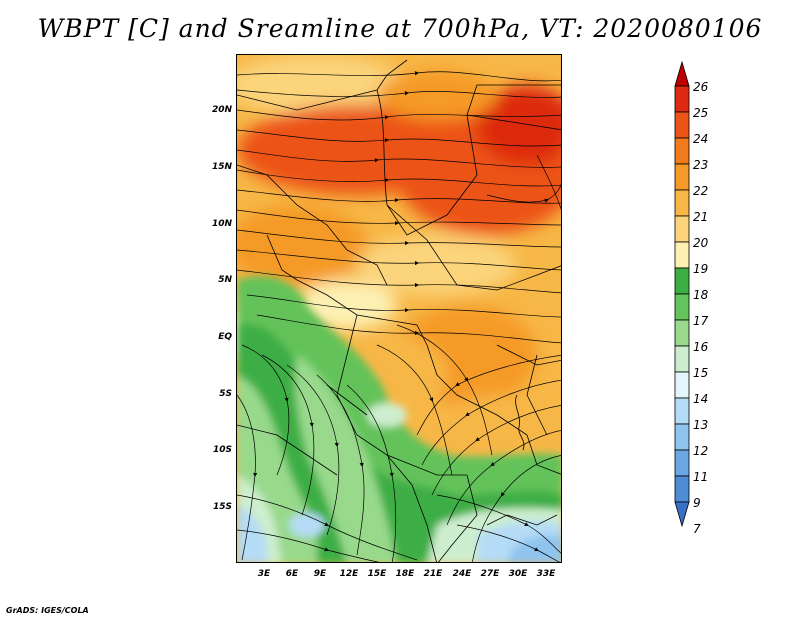 The image size is (800, 618). Describe the element at coordinates (701, 113) in the screenshot. I see `colorbar-label: 25` at that location.